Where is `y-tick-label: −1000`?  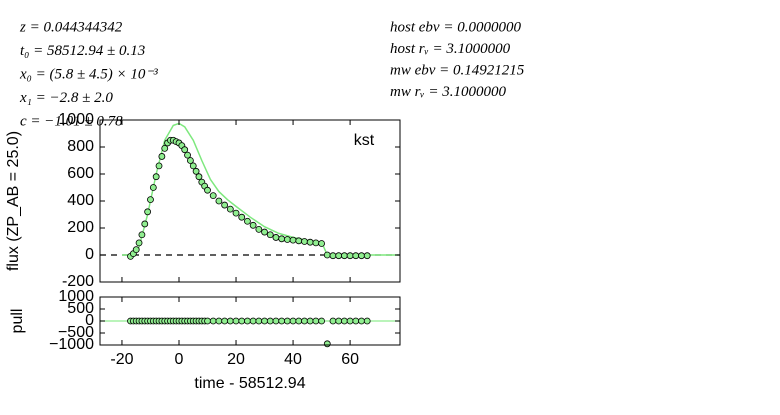 y-tick-label: −1000 is located at coordinates (71, 344).